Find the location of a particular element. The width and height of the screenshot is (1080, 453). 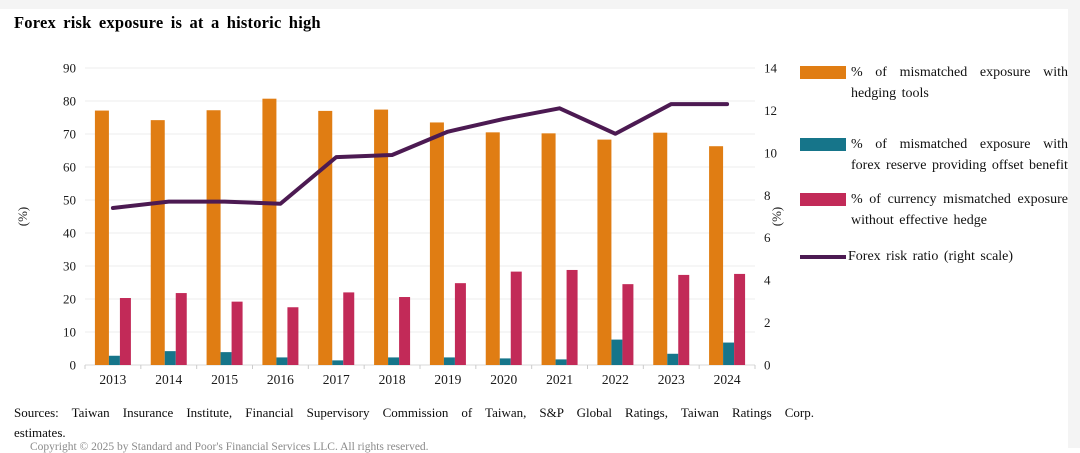

x-axis-year-label: 2020 is located at coordinates (503, 379).